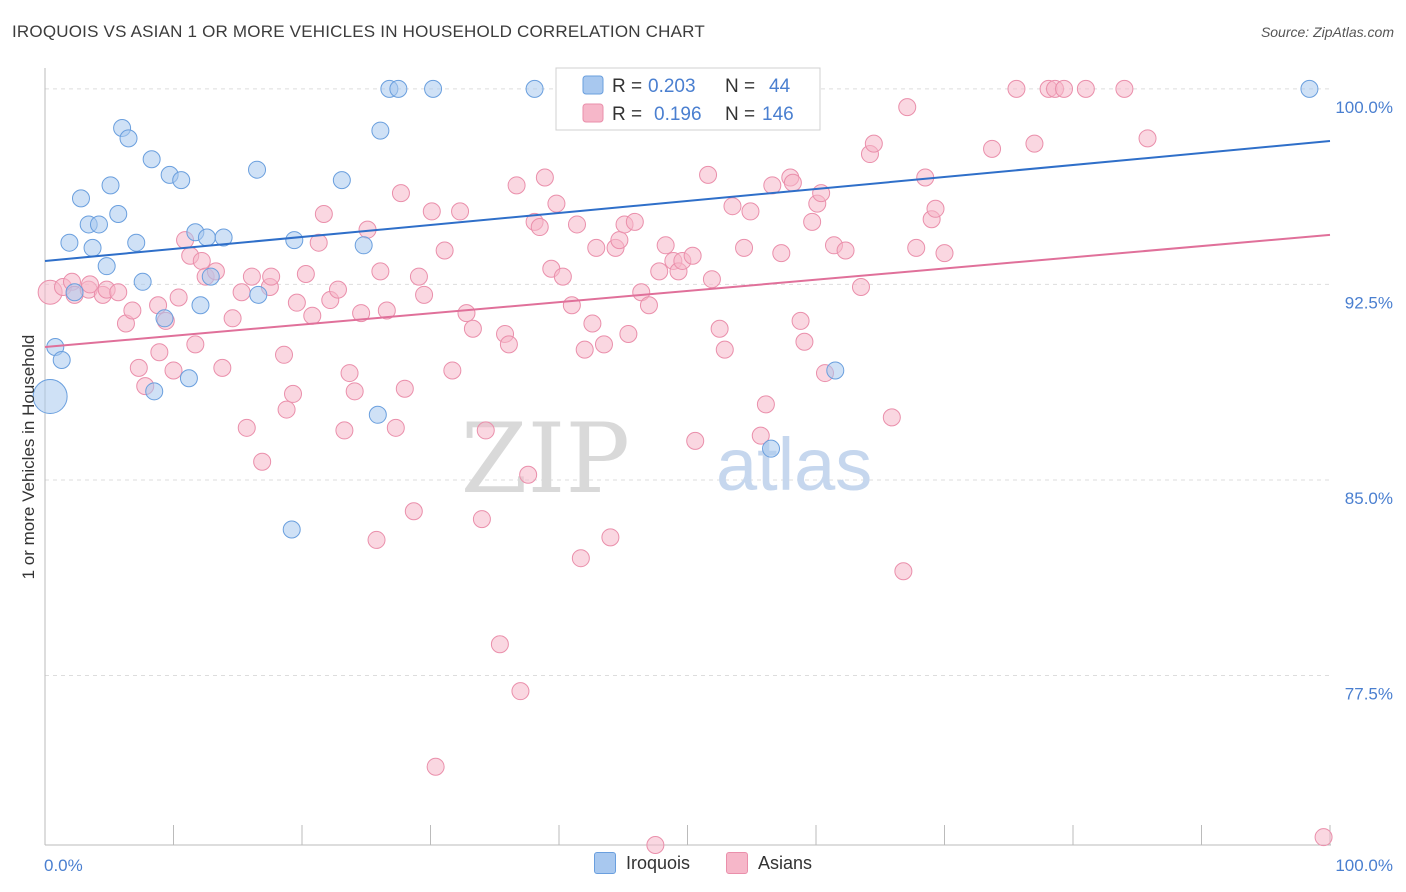 The width and height of the screenshot is (1406, 892). I want to click on x-tick-label-0: 0.0%, so click(63, 865).